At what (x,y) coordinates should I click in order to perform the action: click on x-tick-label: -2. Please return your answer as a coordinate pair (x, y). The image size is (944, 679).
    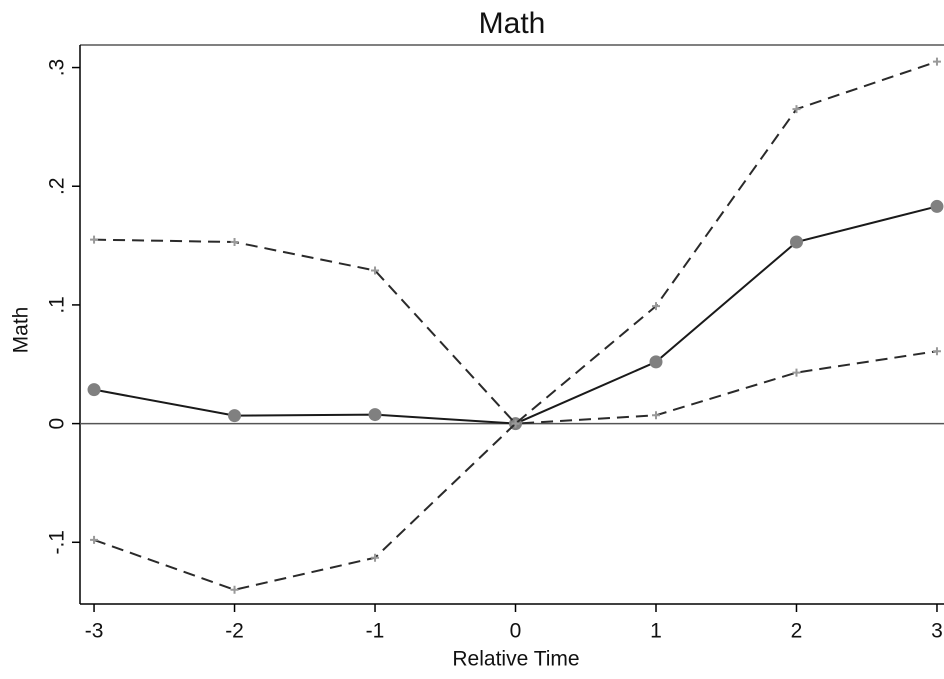
    Looking at the image, I should click on (234, 631).